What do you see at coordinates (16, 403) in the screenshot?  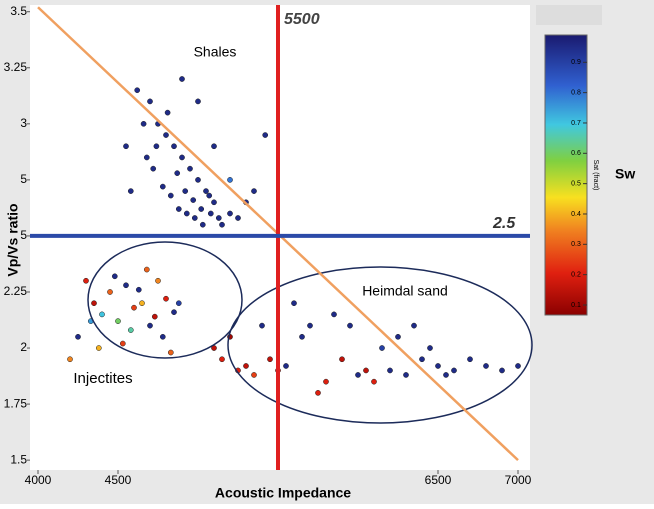 I see `y-tick-label: 1.75` at bounding box center [16, 403].